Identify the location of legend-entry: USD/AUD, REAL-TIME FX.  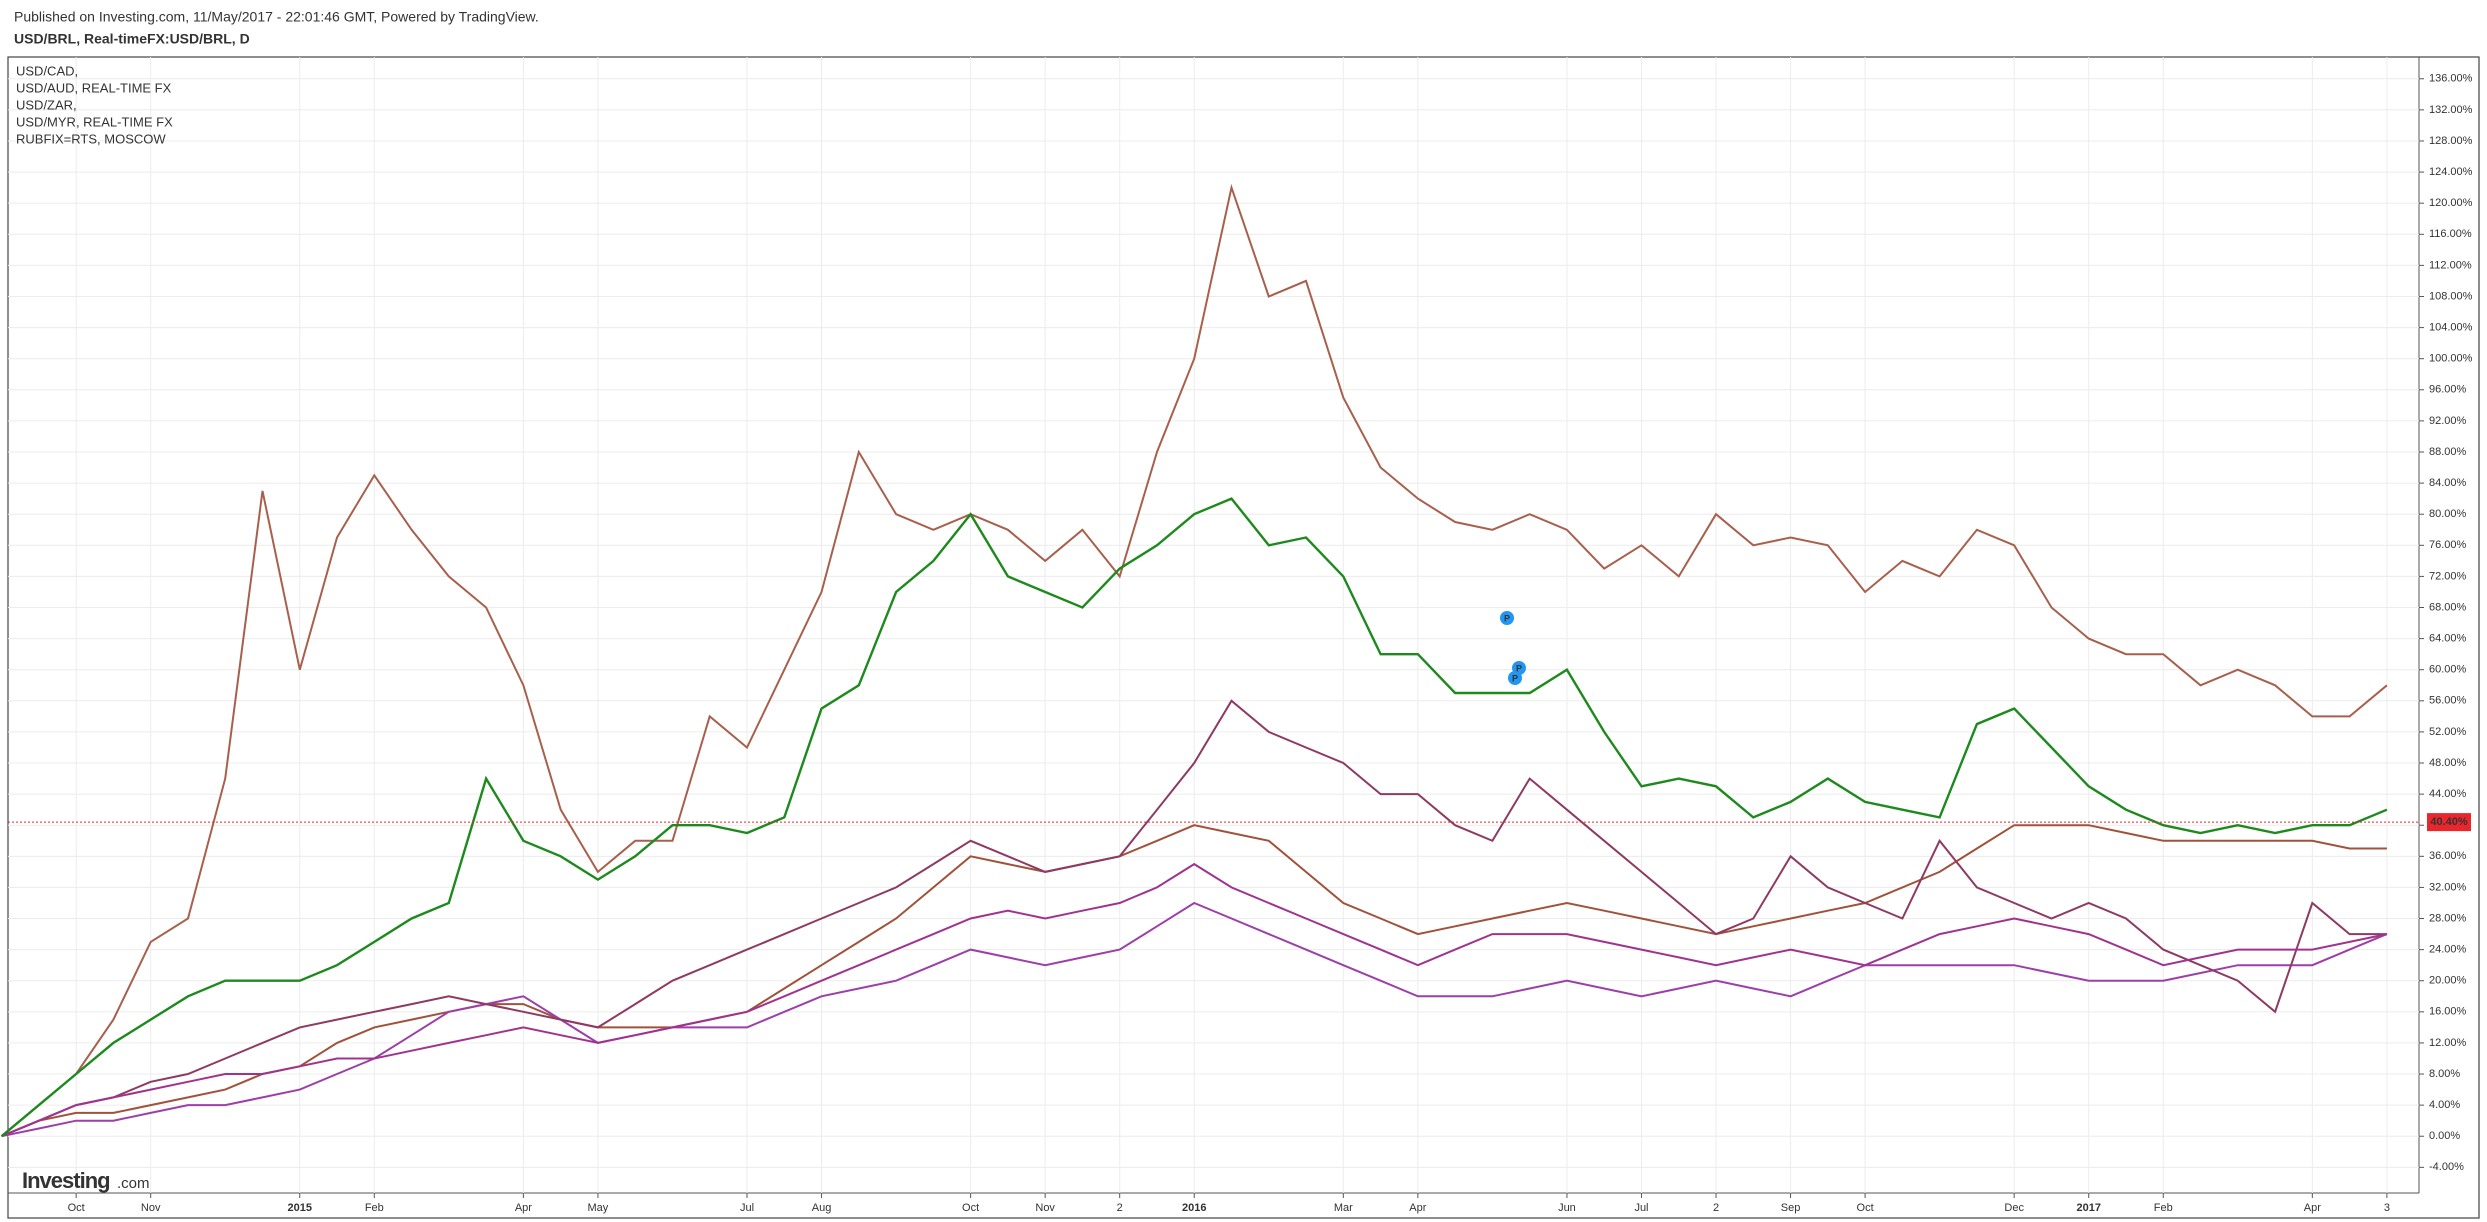
(94, 87).